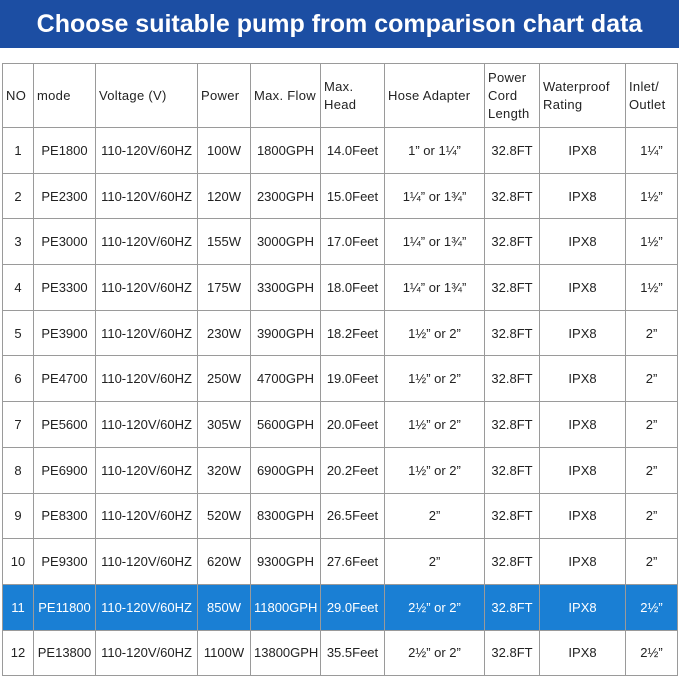  What do you see at coordinates (64, 287) in the screenshot?
I see `table-cell: PE3300` at bounding box center [64, 287].